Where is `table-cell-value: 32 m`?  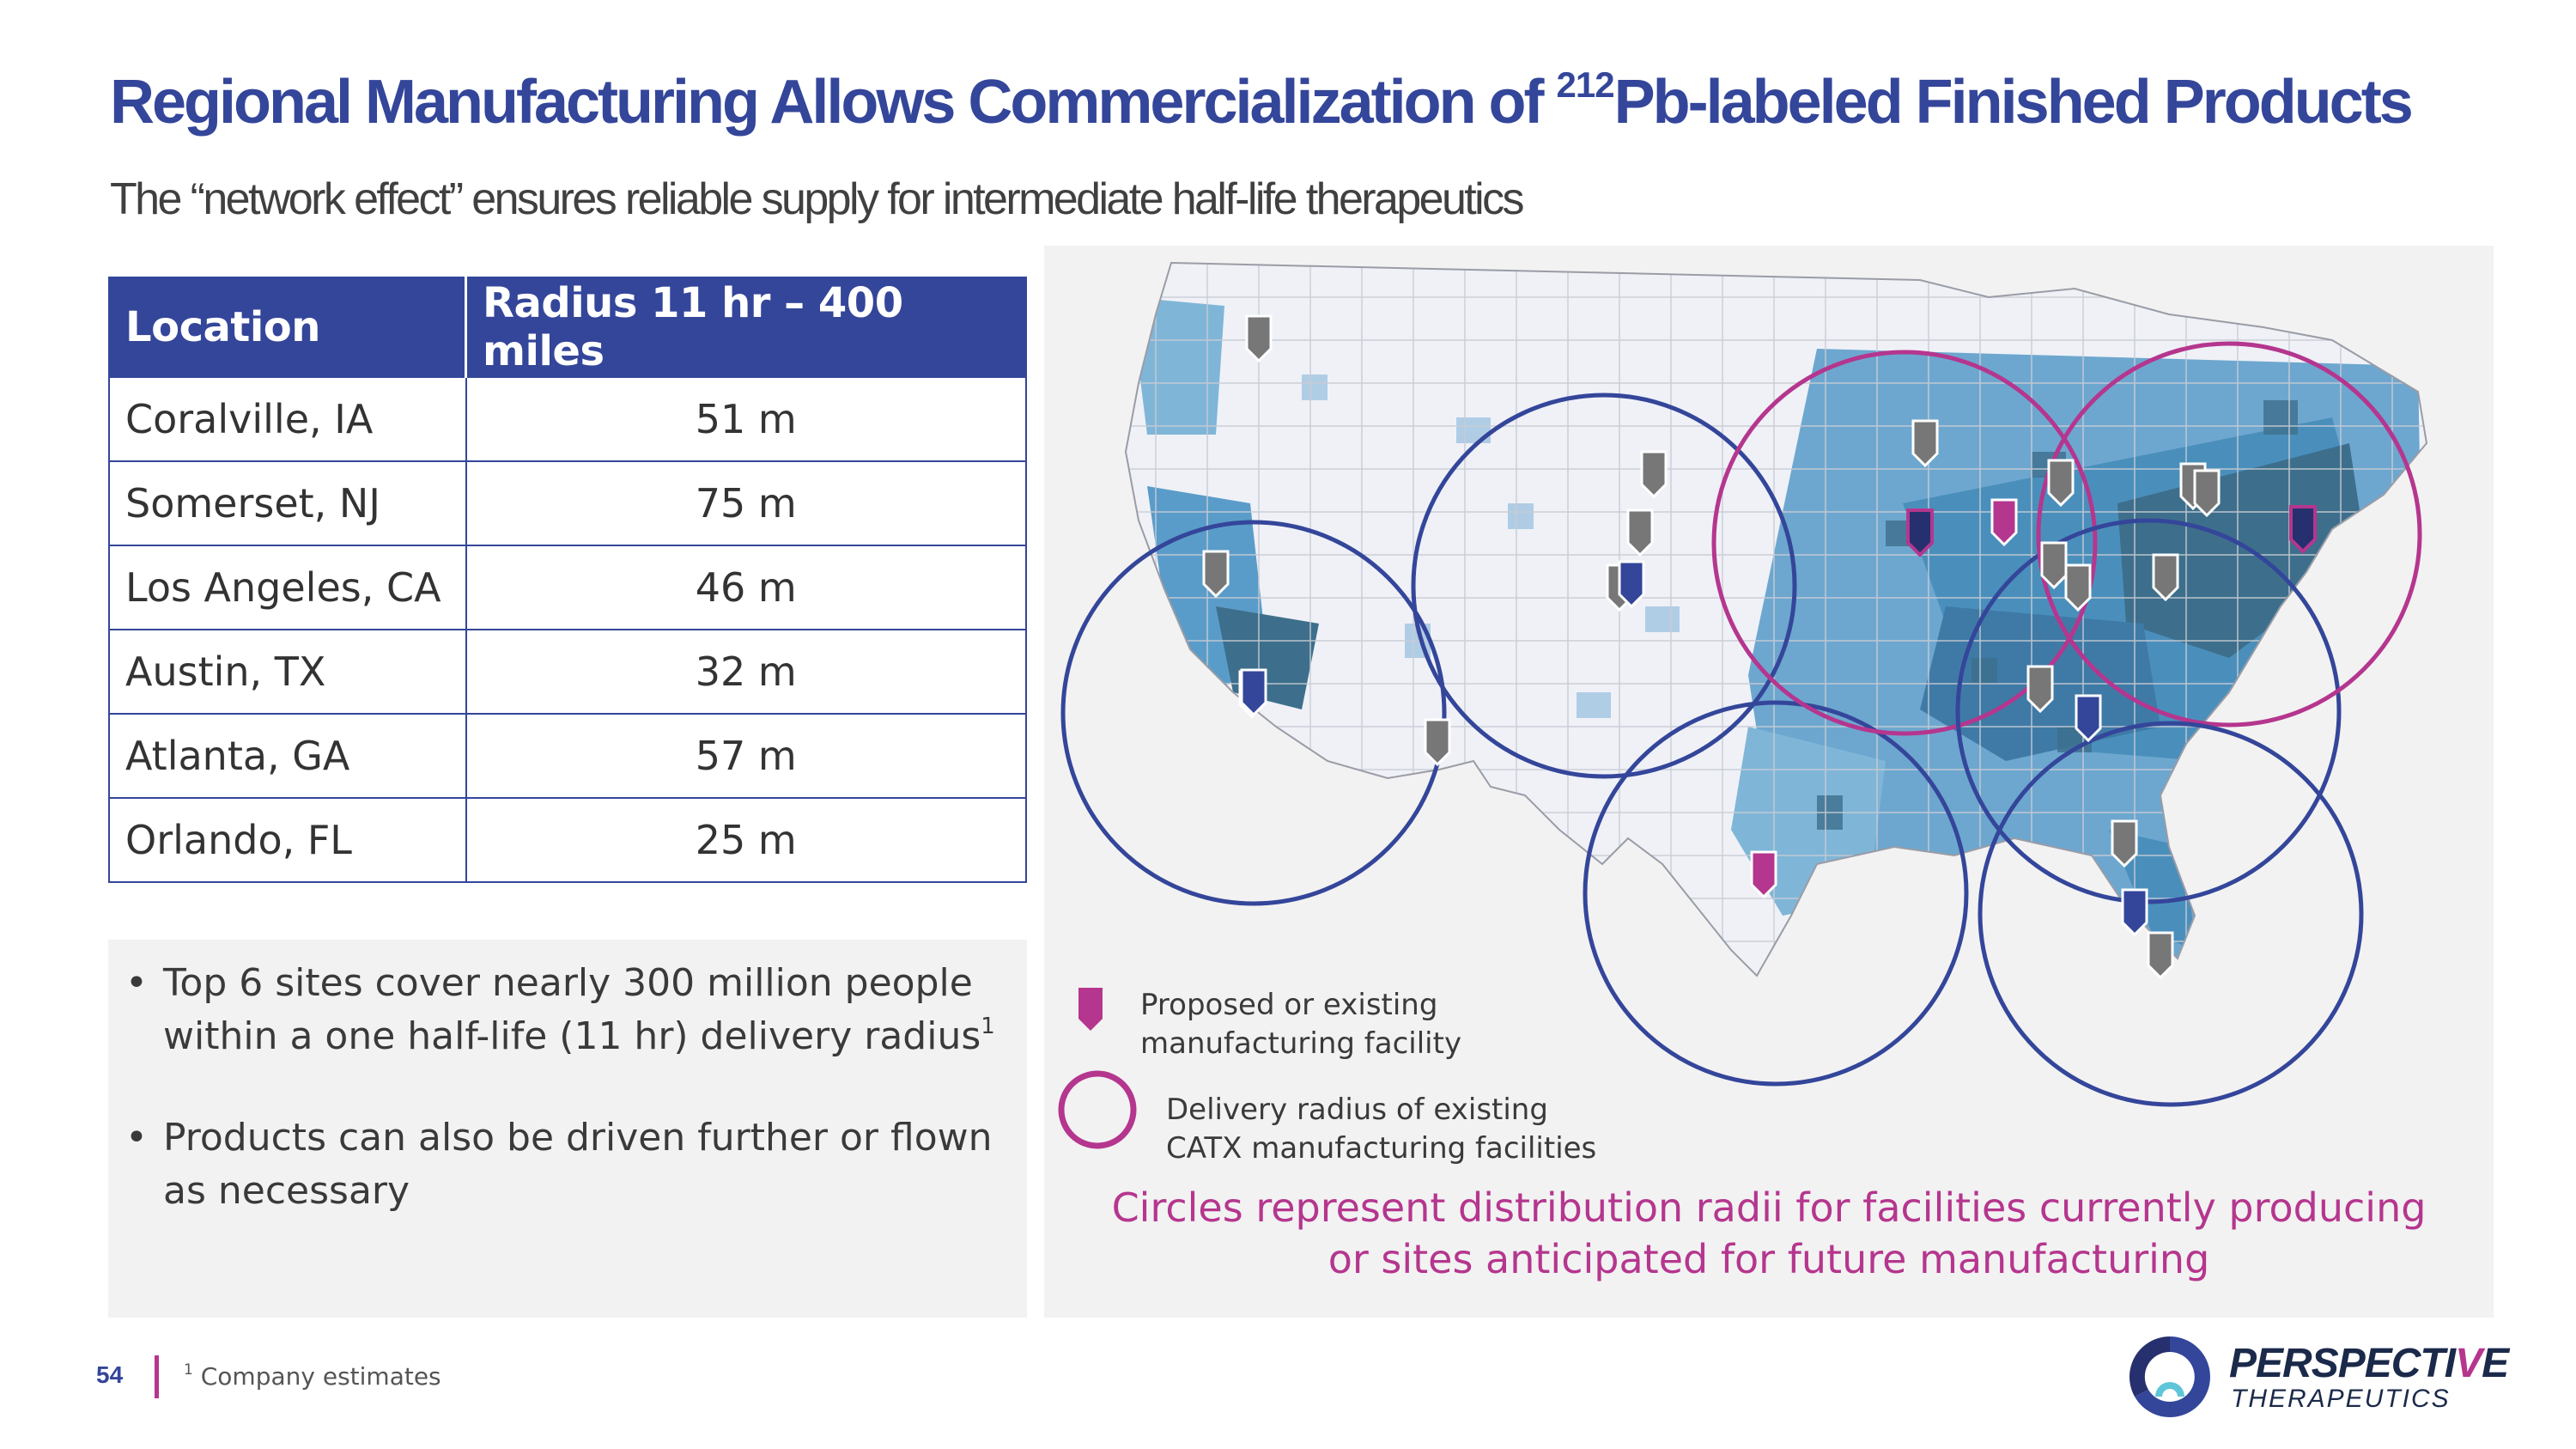
table-cell-value: 32 m is located at coordinates (746, 672).